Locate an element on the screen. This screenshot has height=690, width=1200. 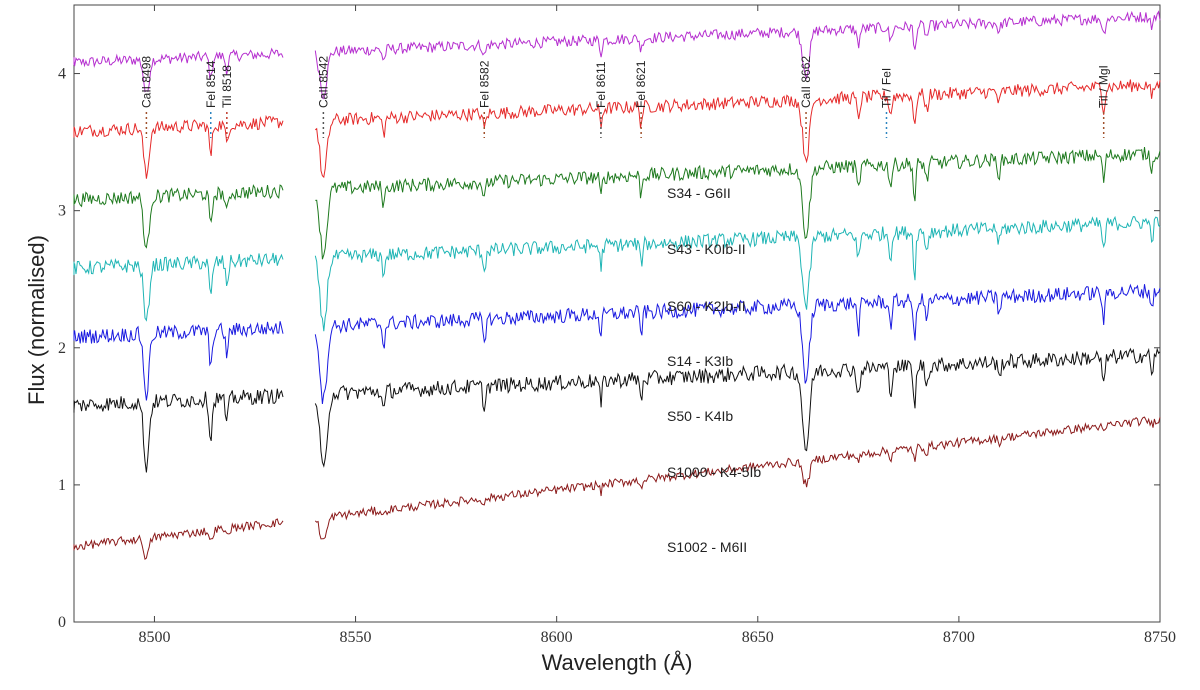
line-id-label-2: TiI 8518 is located at coordinates (227, 86).